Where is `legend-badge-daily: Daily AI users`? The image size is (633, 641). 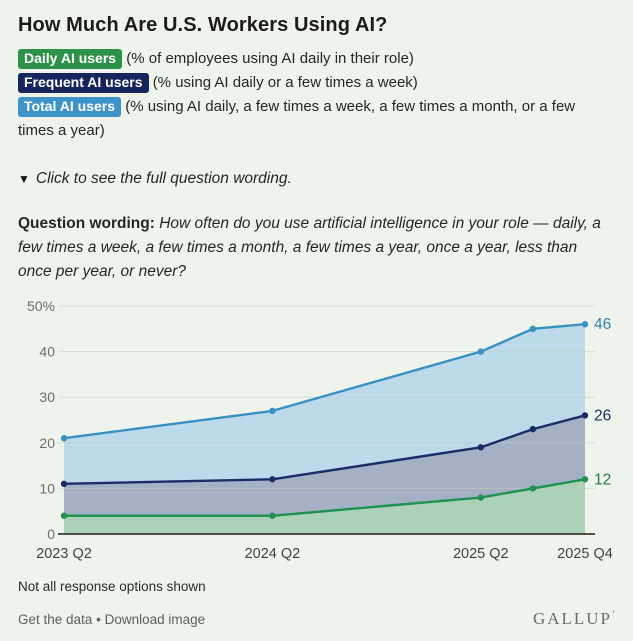 legend-badge-daily: Daily AI users is located at coordinates (70, 59).